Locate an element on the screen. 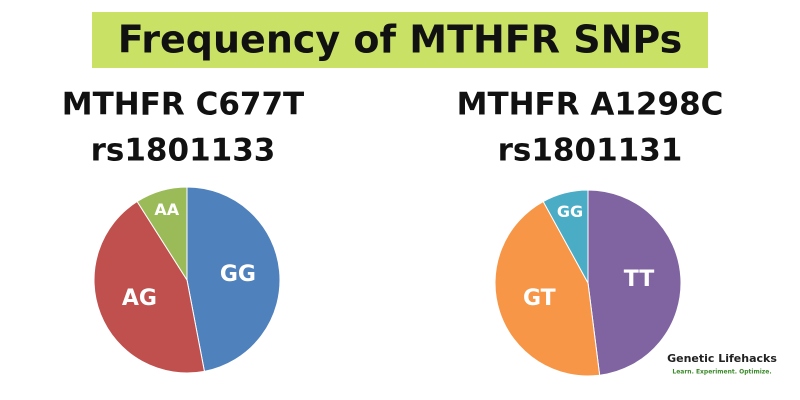 The height and width of the screenshot is (400, 800). slice-label: AA is located at coordinates (166, 209).